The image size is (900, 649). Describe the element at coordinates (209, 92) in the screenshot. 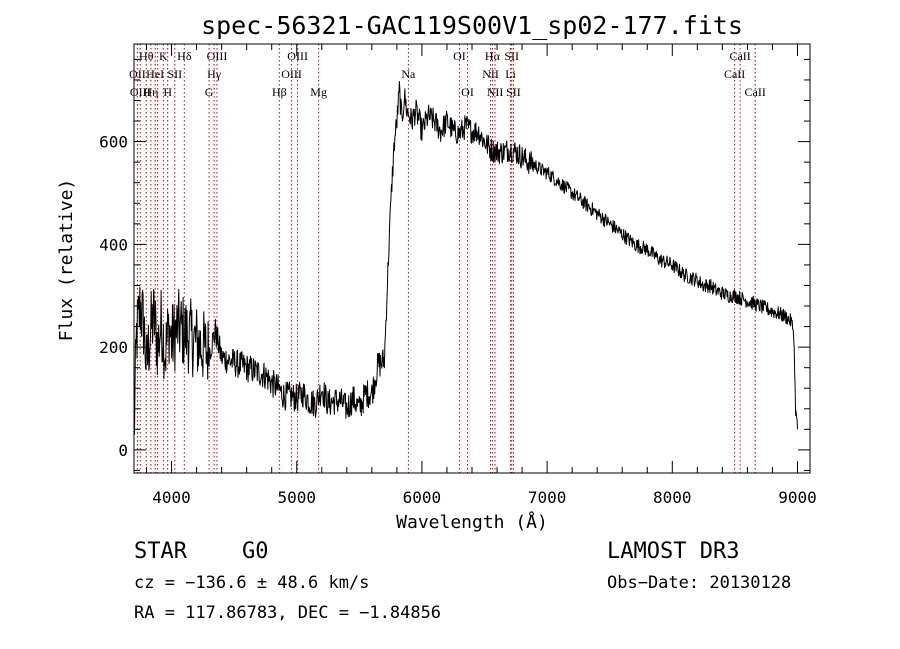

I see `marker-label-10: G` at that location.